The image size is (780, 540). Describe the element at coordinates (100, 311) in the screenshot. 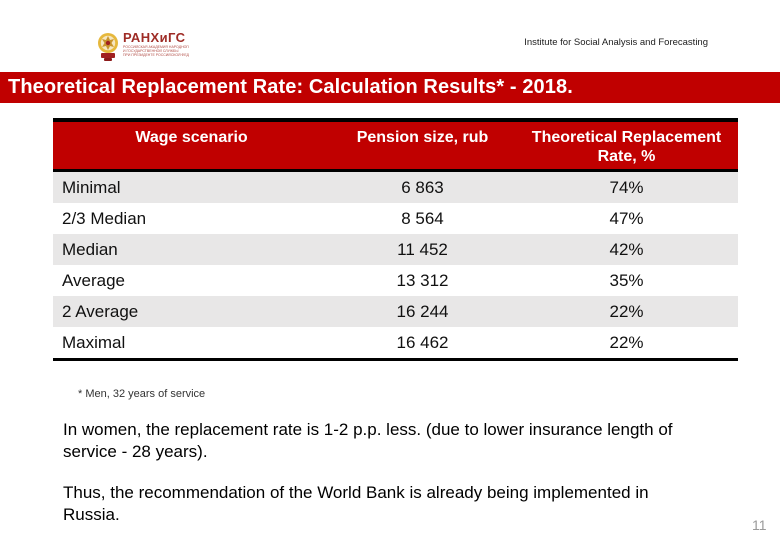

I see `cell-wage-scenario: 2 Average` at that location.